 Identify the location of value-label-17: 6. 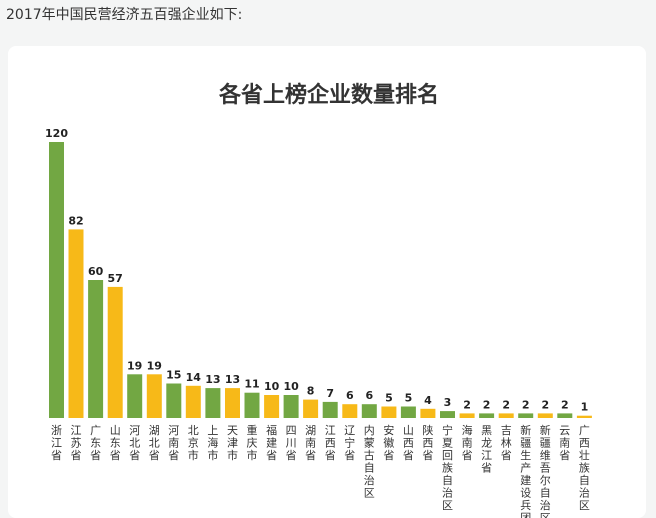
(369, 395).